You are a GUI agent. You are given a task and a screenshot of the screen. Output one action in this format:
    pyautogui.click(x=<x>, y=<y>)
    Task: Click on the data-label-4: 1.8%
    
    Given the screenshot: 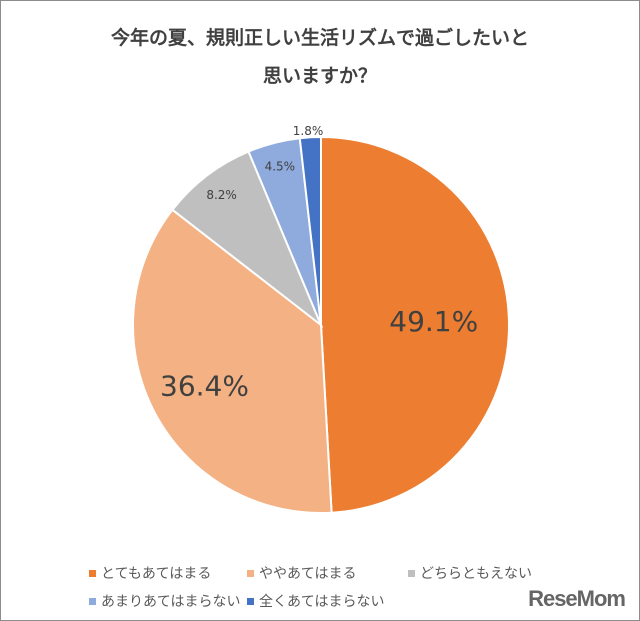 What is the action you would take?
    pyautogui.click(x=308, y=131)
    